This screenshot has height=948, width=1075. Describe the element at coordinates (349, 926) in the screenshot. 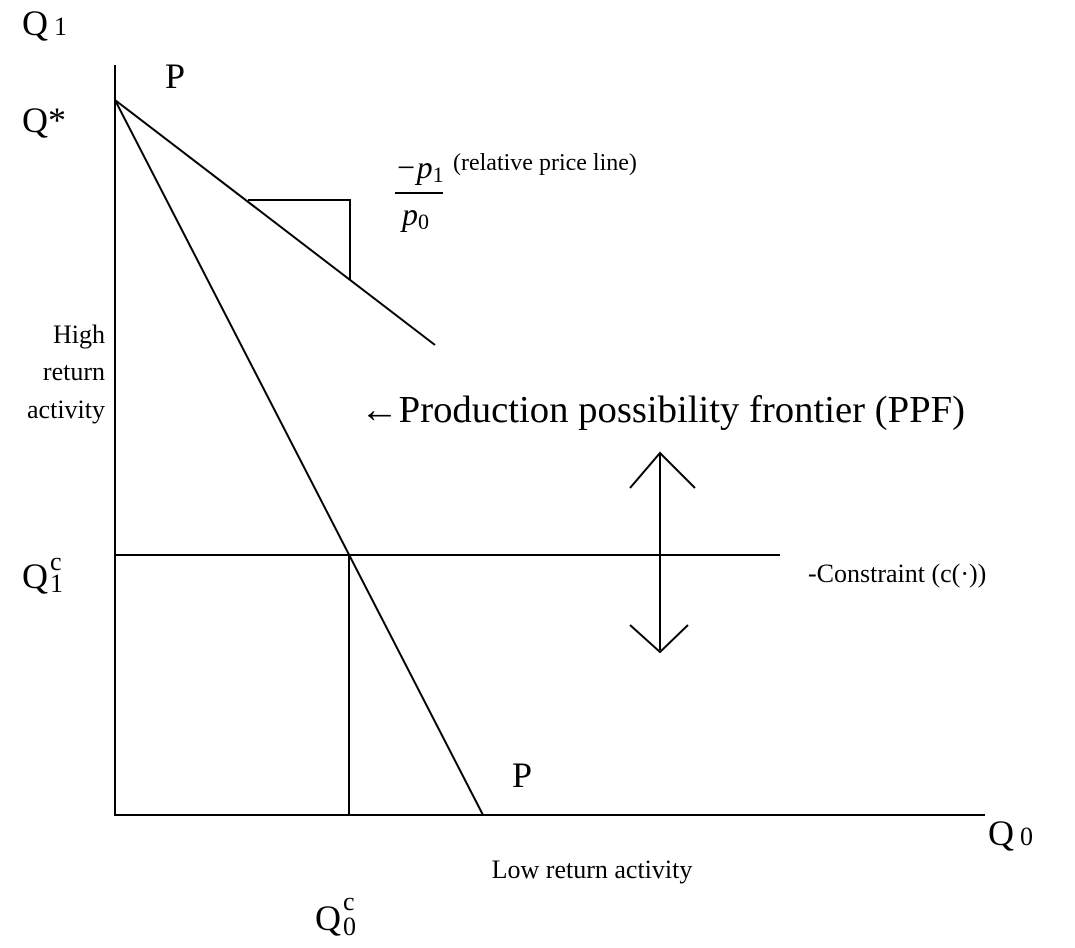

I see `q0-constraint-sub: 0` at that location.